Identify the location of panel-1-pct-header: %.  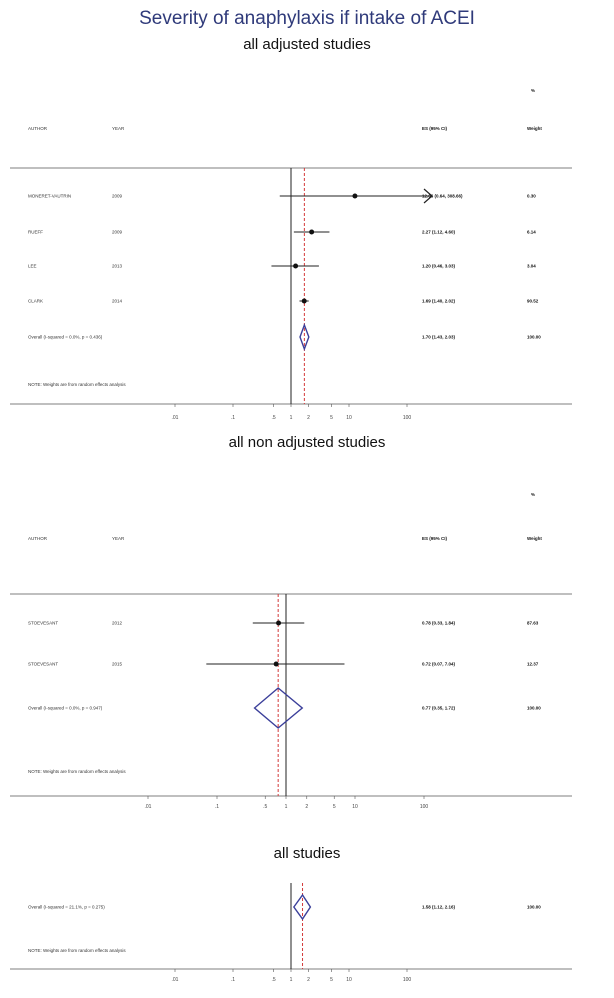
(533, 90).